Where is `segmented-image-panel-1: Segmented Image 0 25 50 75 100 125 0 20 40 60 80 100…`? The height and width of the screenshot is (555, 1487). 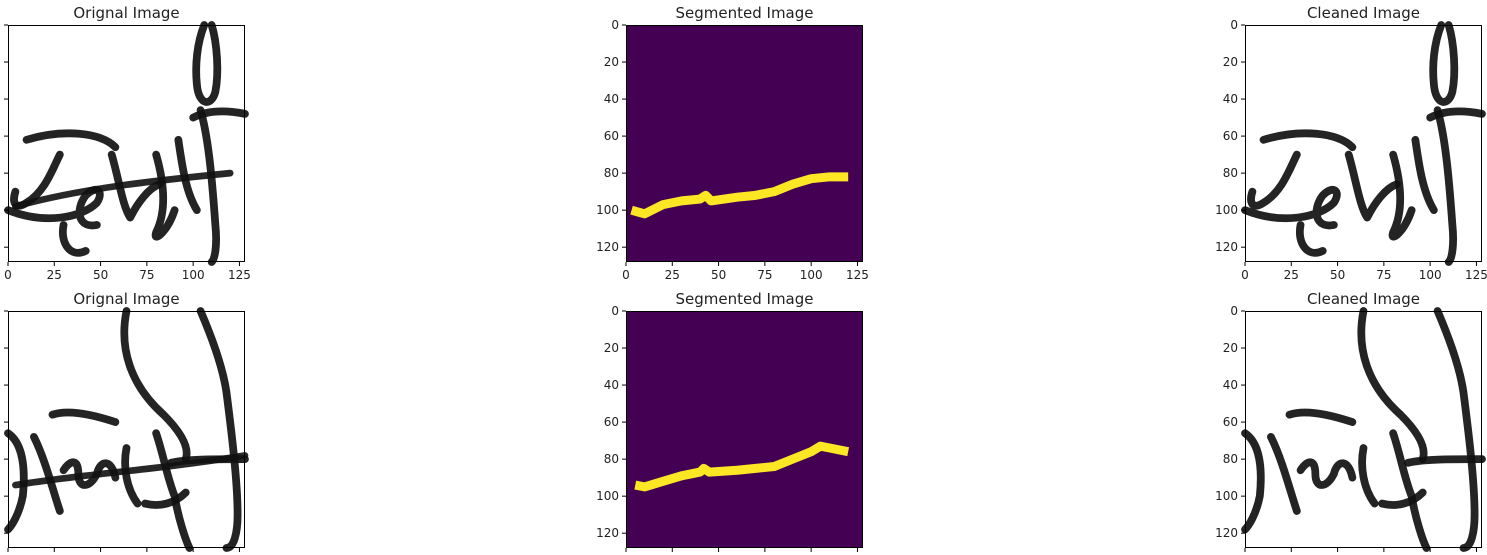
segmented-image-panel-1: Segmented Image 0 25 50 75 100 125 0 20 40 60 80 100… is located at coordinates (732, 143).